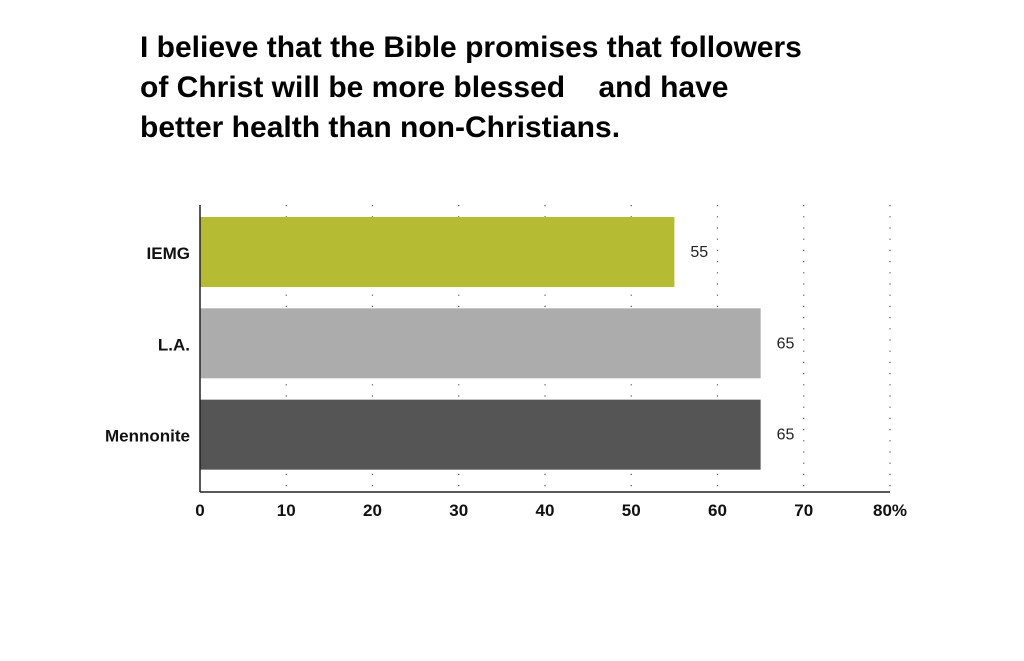  What do you see at coordinates (199, 510) in the screenshot?
I see `x-tick-label: 0` at bounding box center [199, 510].